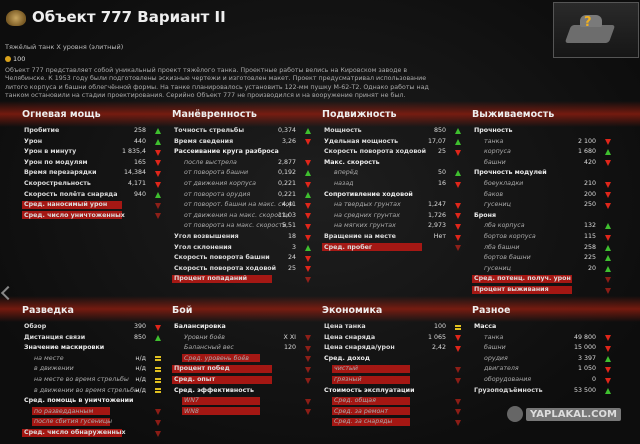 This screenshot has width=640, height=444. Describe the element at coordinates (286, 130) in the screenshot. I see `stat-value: 0,374` at that location.